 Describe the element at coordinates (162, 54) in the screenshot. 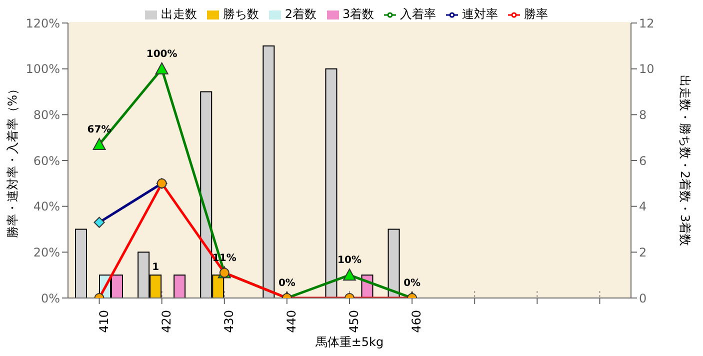

I see `data-label: 100%` at that location.